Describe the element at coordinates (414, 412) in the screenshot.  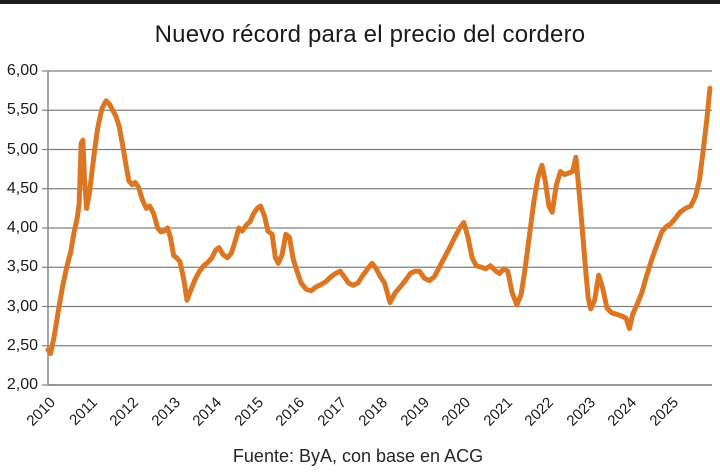
I see `x-axis-label: 2019` at that location.